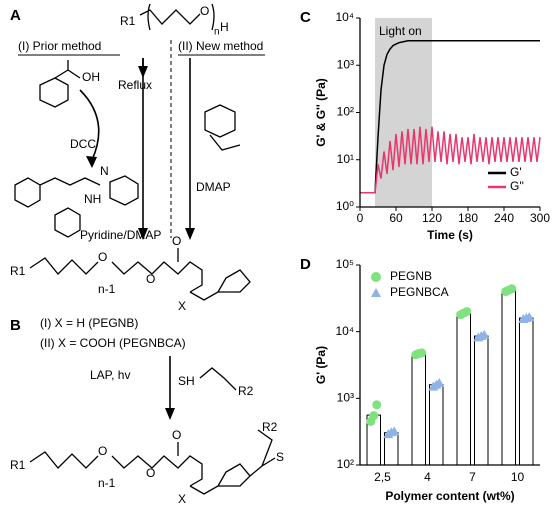 This screenshot has width=553, height=507. What do you see at coordinates (15, 15) in the screenshot?
I see `panel-label: A` at bounding box center [15, 15].